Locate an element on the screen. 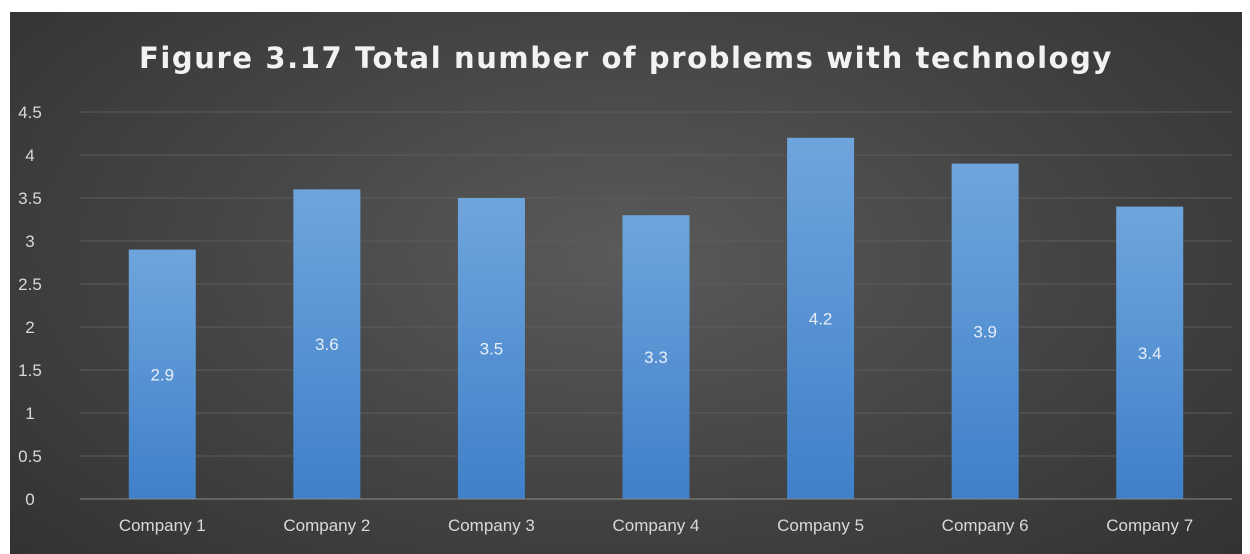 The image size is (1250, 554). data-label: 3.9 is located at coordinates (985, 331).